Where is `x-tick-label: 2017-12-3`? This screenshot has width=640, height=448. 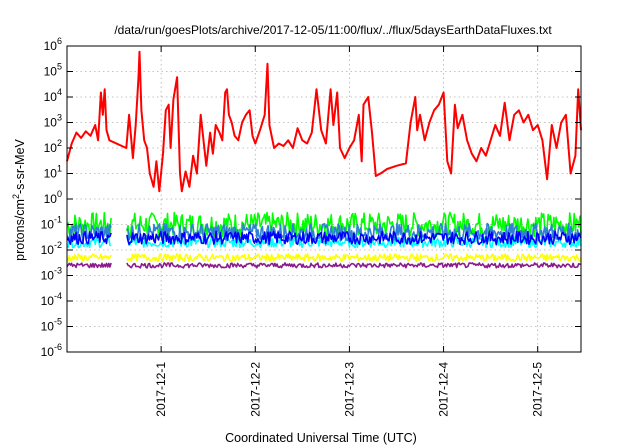 x-tick-label: 2017-12-3 is located at coordinates (349, 389).